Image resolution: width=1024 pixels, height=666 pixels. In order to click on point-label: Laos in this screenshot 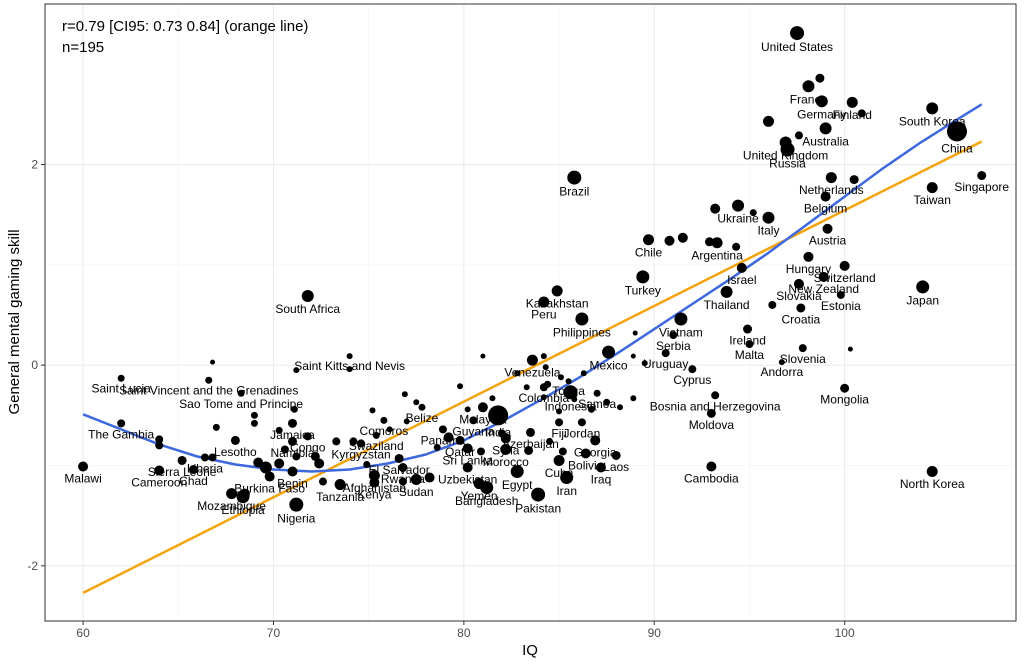, I will do `click(616, 467)`.